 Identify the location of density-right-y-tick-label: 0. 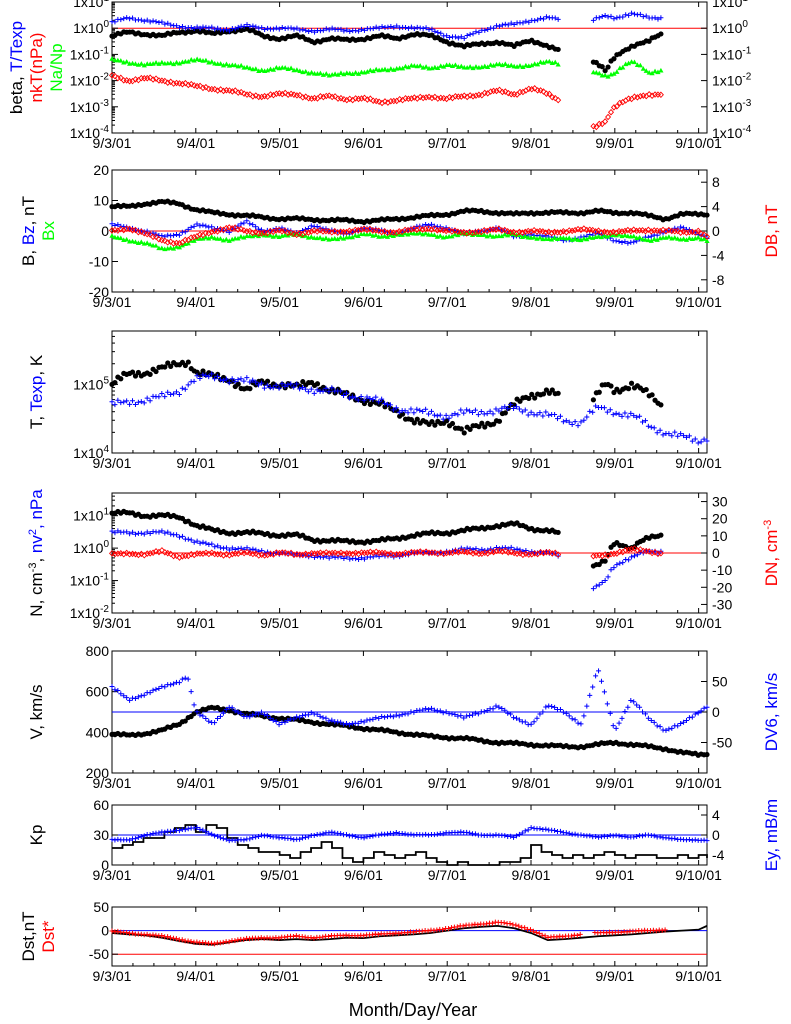
(716, 553).